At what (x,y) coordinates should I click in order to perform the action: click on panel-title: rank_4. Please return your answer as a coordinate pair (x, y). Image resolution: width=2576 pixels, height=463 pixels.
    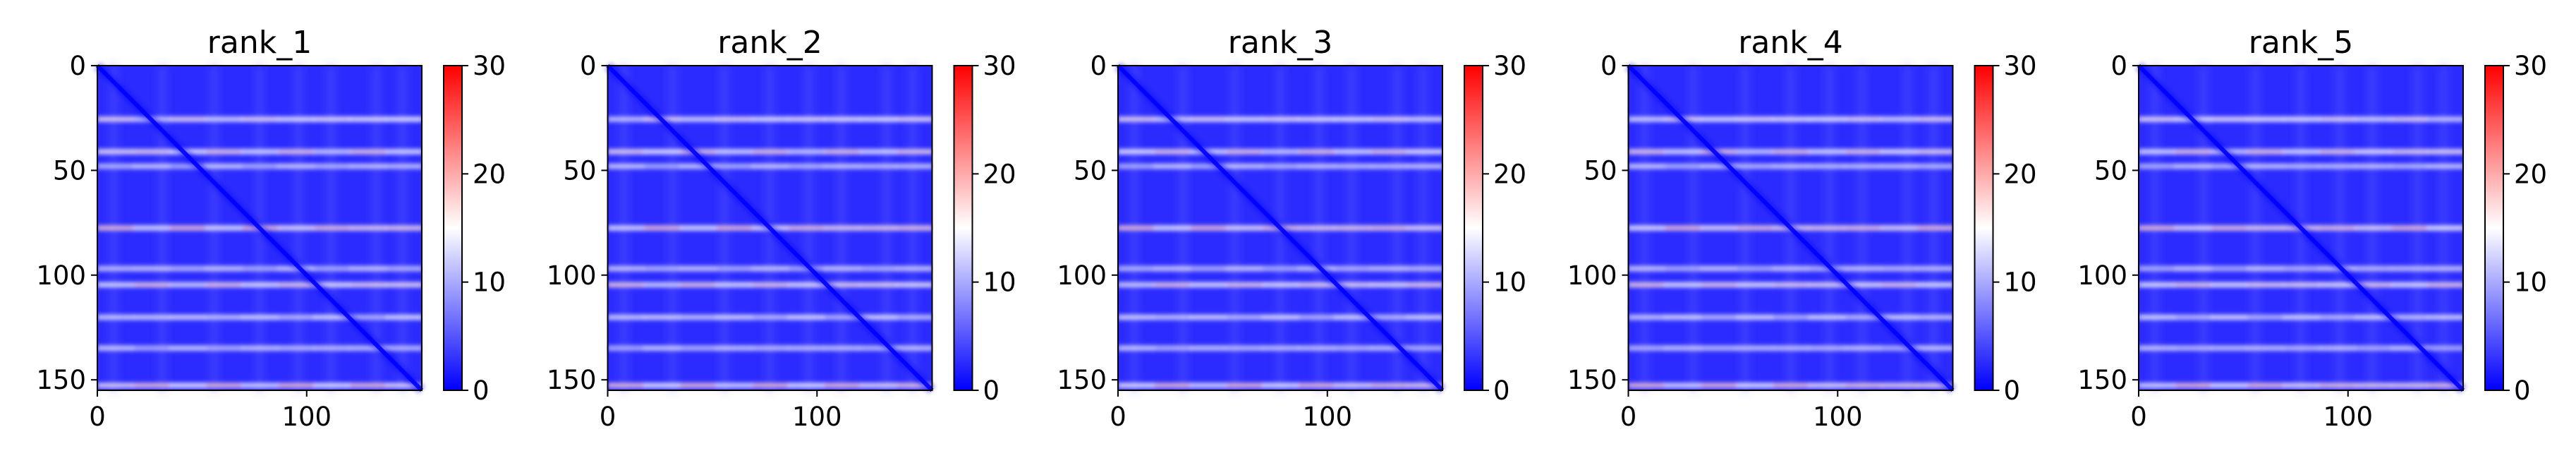
    Looking at the image, I should click on (1790, 43).